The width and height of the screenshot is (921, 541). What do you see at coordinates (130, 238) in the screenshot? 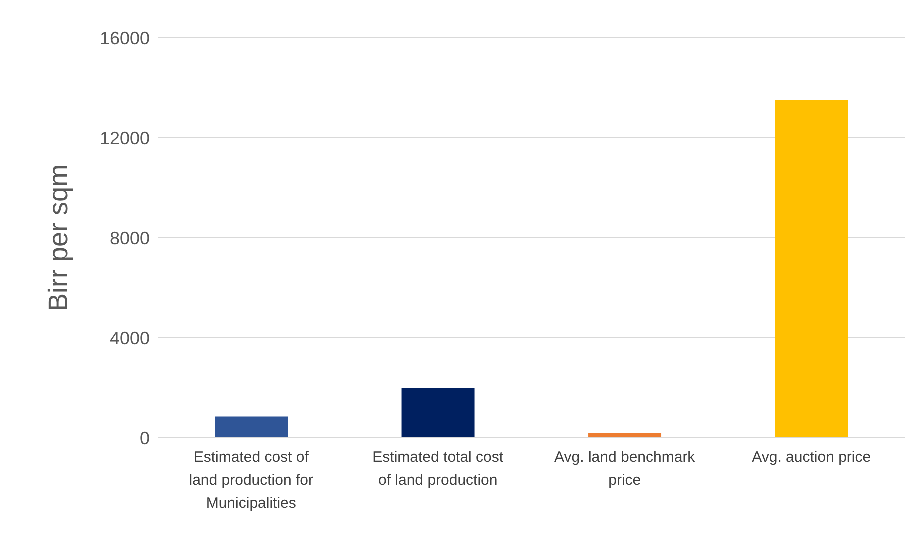
I see `y-tick-label: 8000` at bounding box center [130, 238].